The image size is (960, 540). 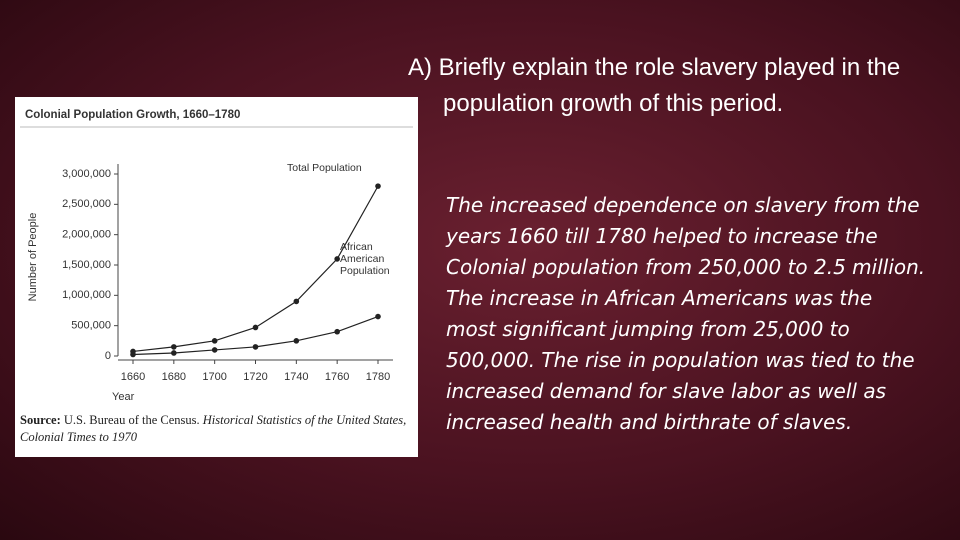 What do you see at coordinates (378, 377) in the screenshot?
I see `x-tick-label: 1780` at bounding box center [378, 377].